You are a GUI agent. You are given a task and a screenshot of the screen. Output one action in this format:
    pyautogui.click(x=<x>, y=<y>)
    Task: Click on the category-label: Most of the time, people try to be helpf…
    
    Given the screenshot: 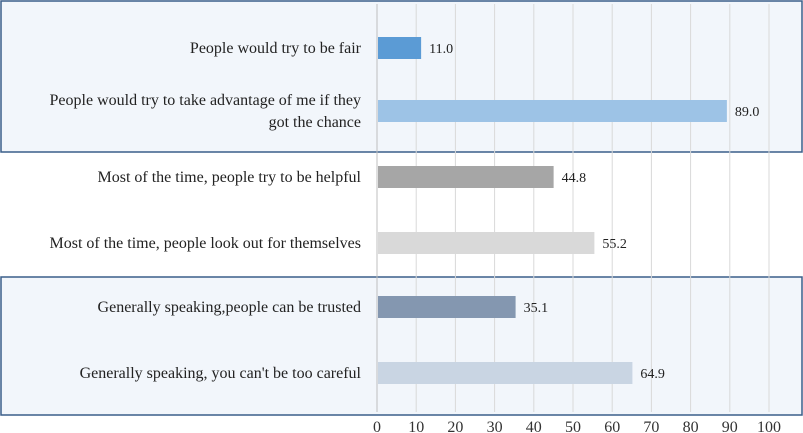 What is the action you would take?
    pyautogui.click(x=230, y=177)
    